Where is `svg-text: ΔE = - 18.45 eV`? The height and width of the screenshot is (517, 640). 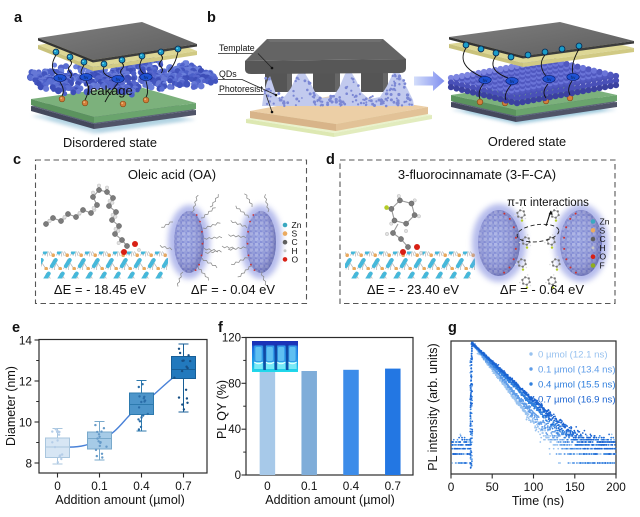 svg-text: ΔE = - 18.45 eV is located at coordinates (100, 289).